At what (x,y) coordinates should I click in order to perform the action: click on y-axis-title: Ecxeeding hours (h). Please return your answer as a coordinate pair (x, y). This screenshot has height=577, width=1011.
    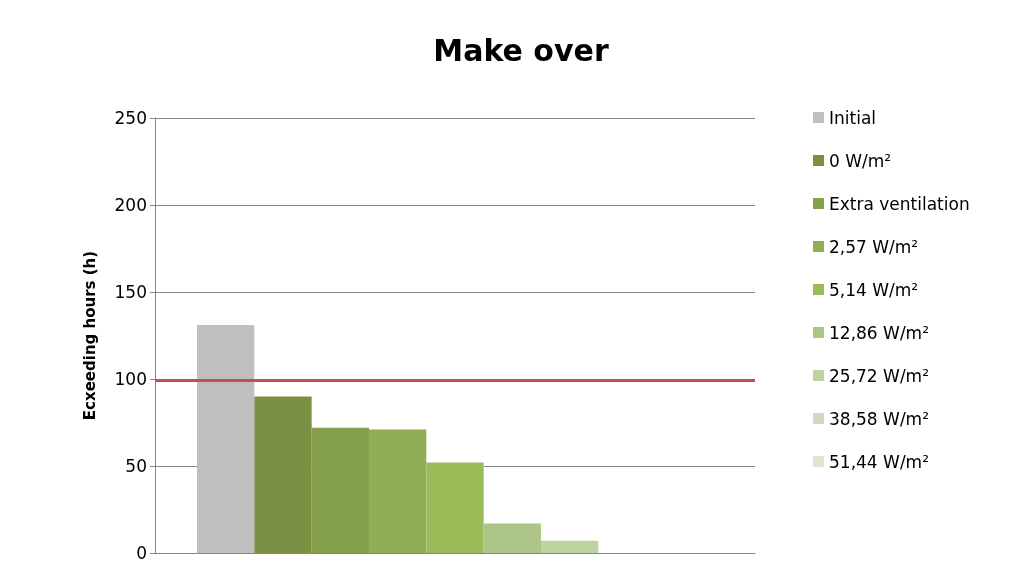
    Looking at the image, I should click on (89, 335).